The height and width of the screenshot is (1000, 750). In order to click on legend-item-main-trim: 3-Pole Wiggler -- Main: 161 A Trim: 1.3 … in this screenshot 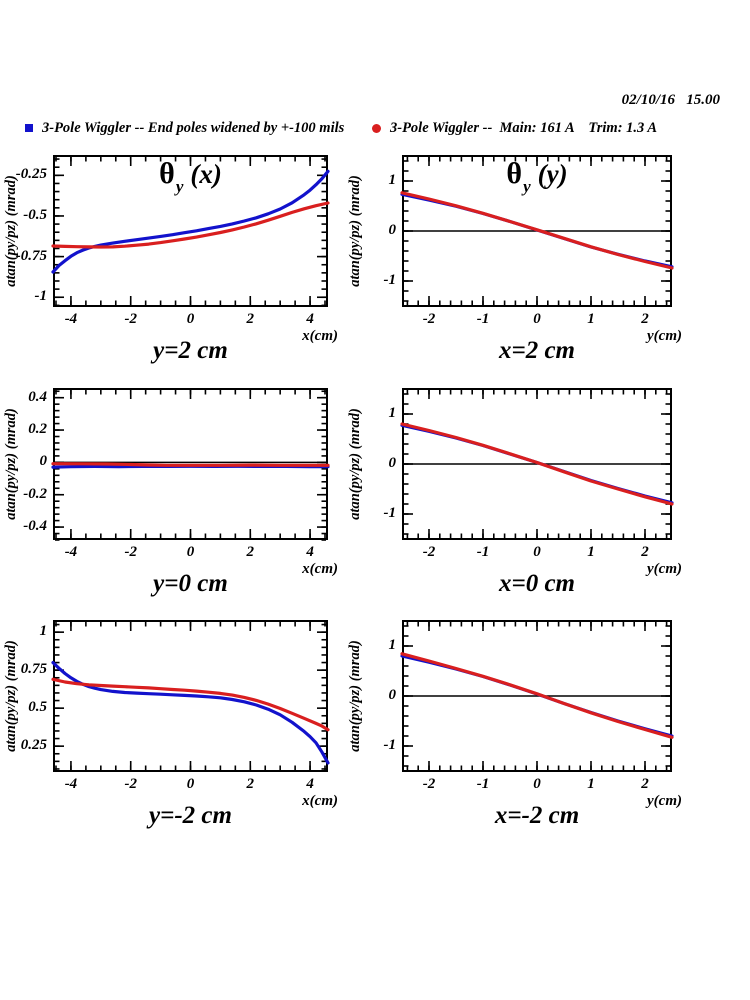, I will do `click(514, 128)`.